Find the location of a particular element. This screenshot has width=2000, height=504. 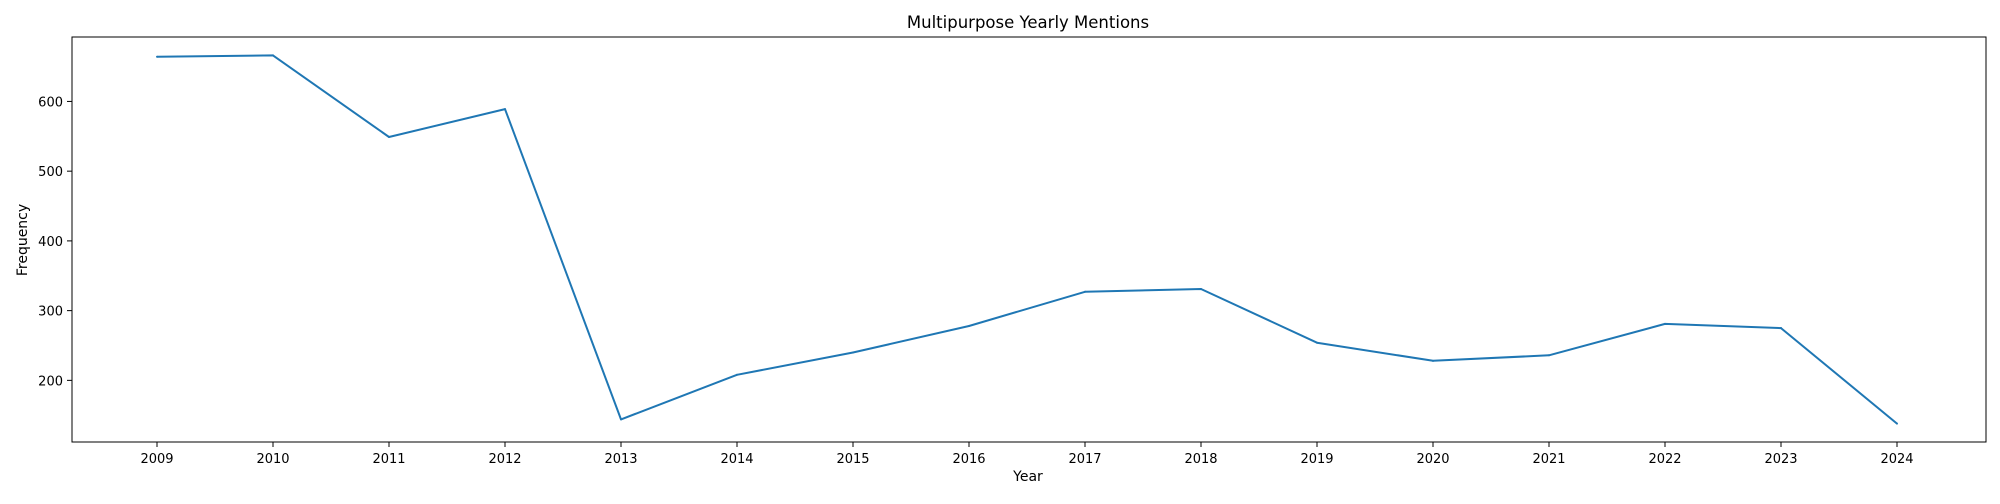

y-tick-label: 400 is located at coordinates (50, 242).